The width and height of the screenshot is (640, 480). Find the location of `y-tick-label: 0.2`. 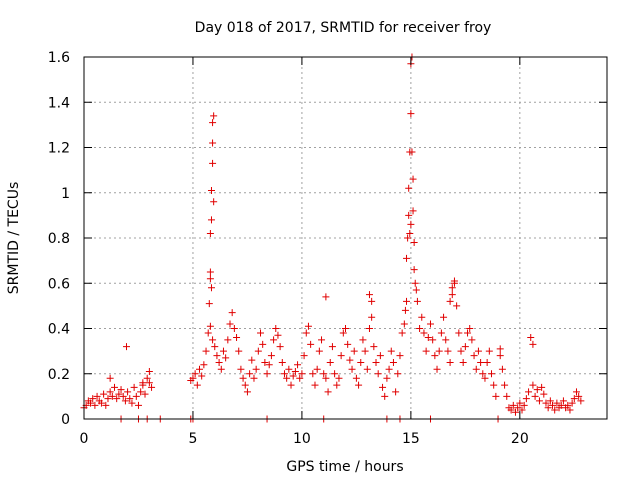

y-tick-label: 0.2 is located at coordinates (59, 375).